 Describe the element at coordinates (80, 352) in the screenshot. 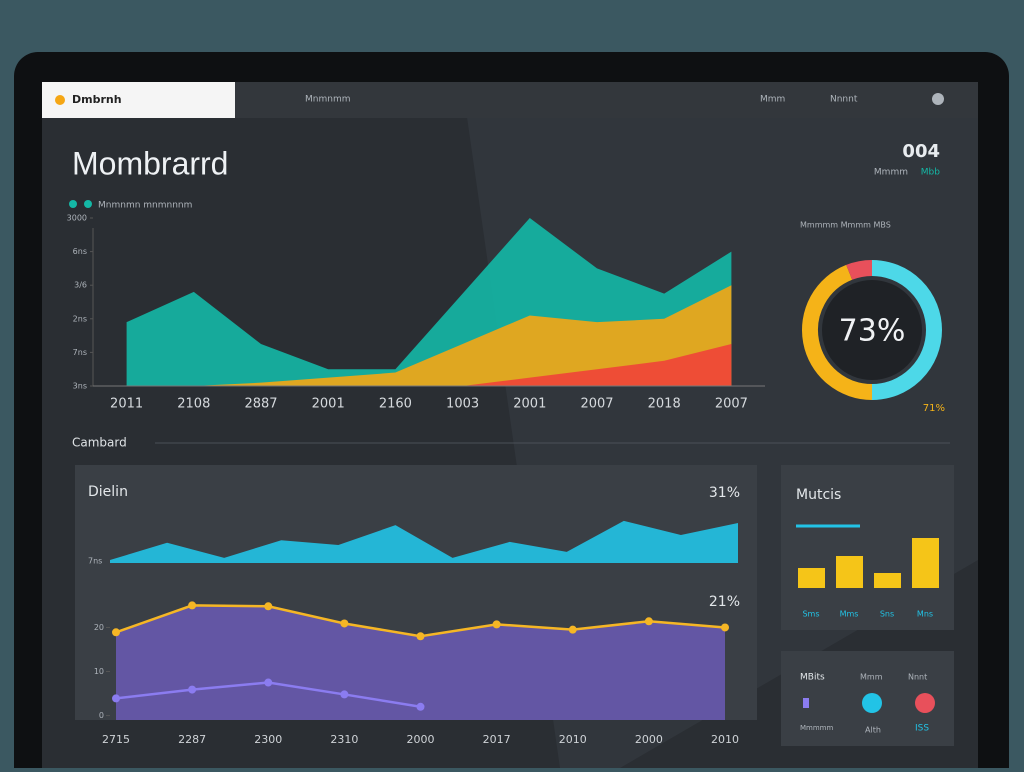

I see `y-tick-label: 7ns` at that location.